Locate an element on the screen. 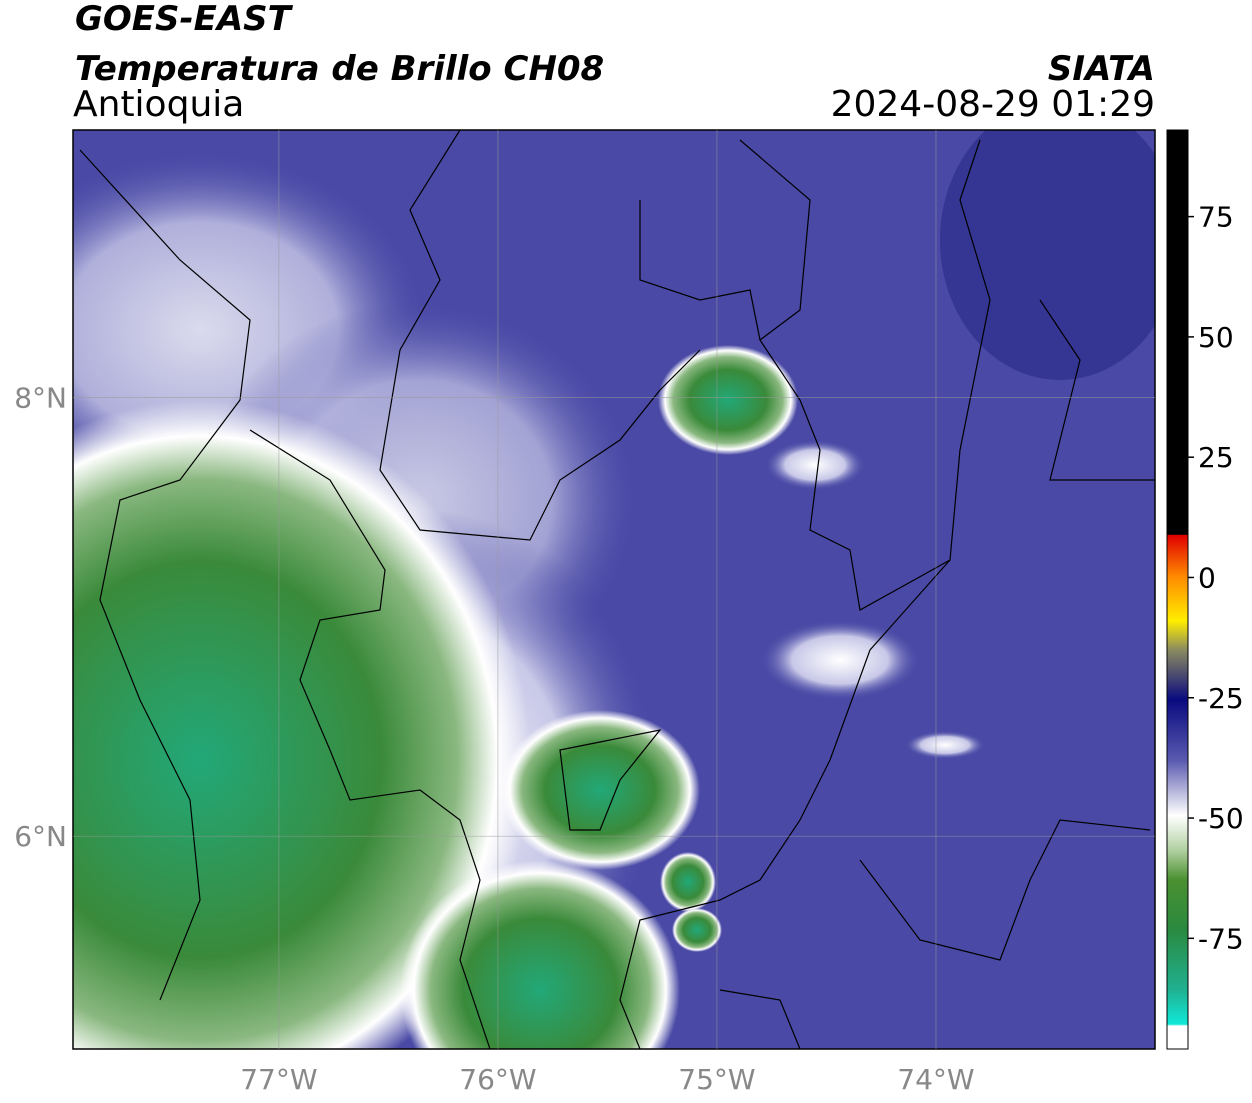 The image size is (1252, 1103). product: Temperatura de Brillo CH08 is located at coordinates (339, 69).